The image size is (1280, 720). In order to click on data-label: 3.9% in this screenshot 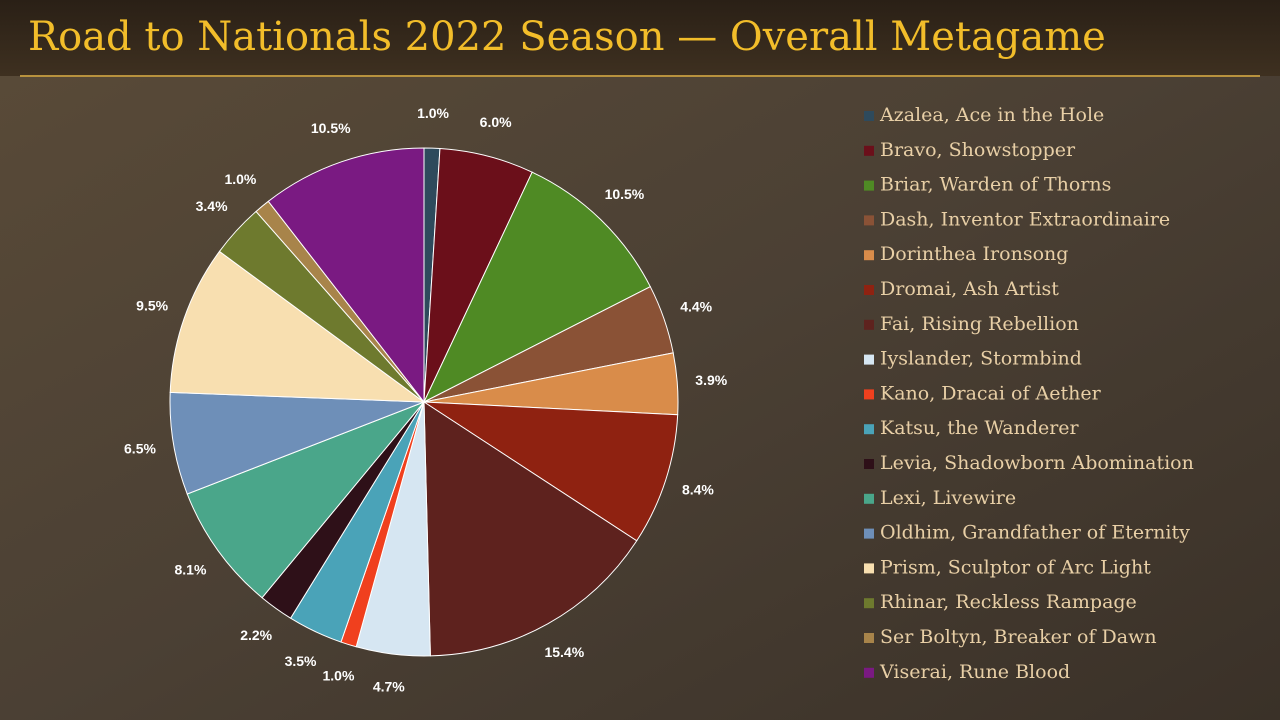, I will do `click(711, 380)`.